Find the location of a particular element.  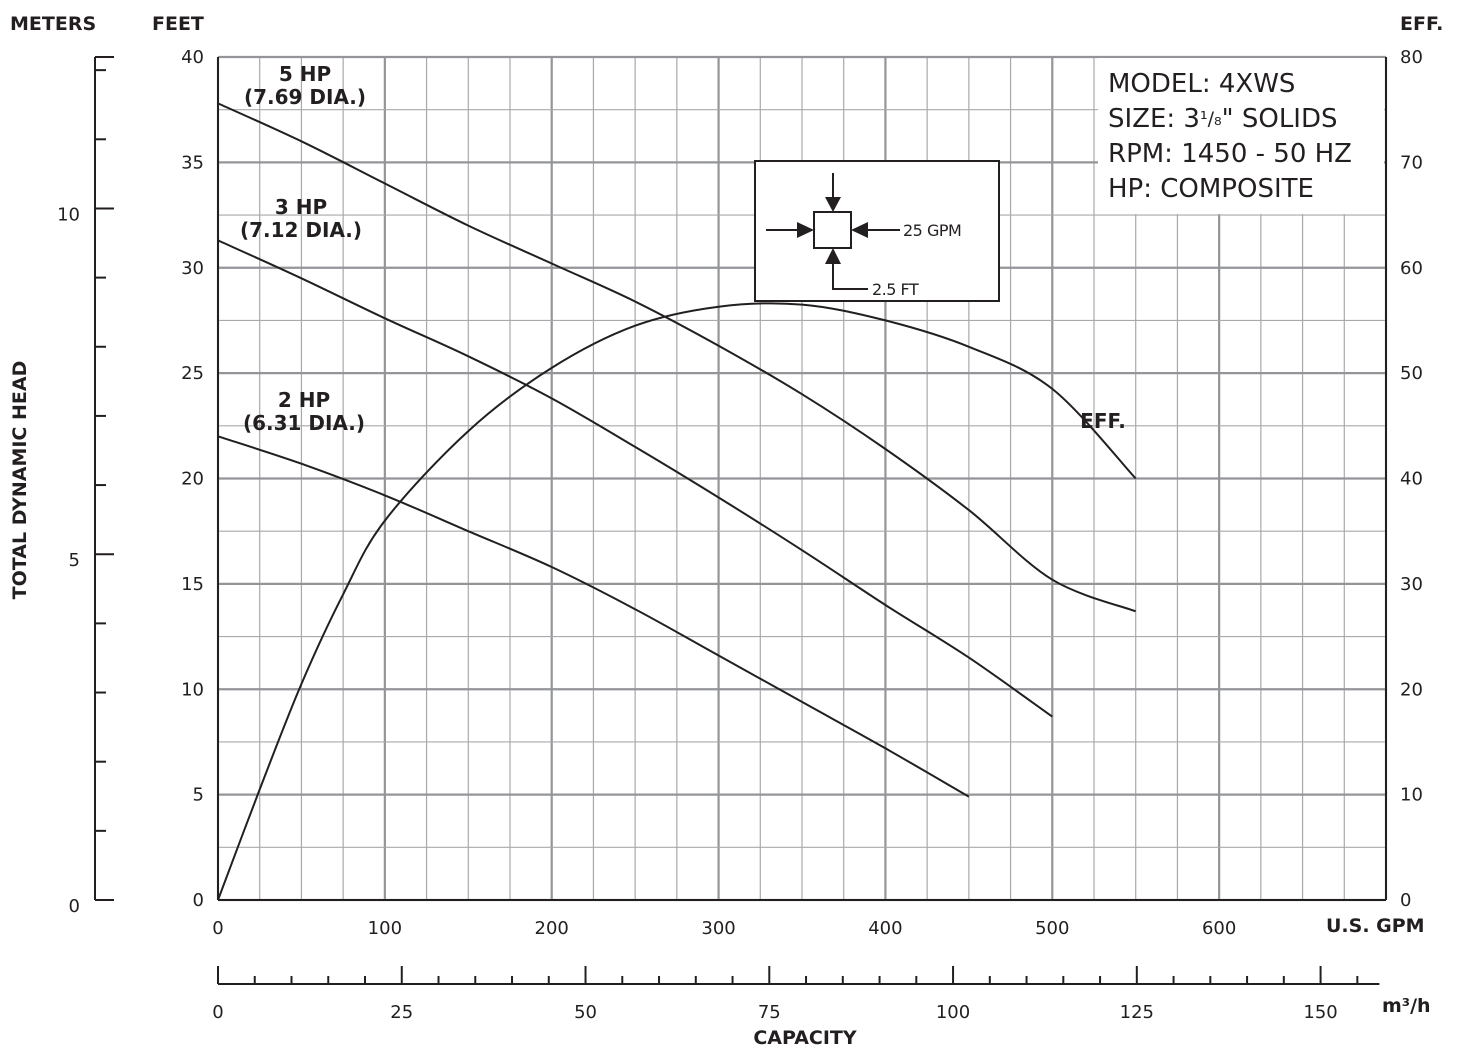

scale-legend-box: 25 GPM 2.5 FT is located at coordinates (877, 231).